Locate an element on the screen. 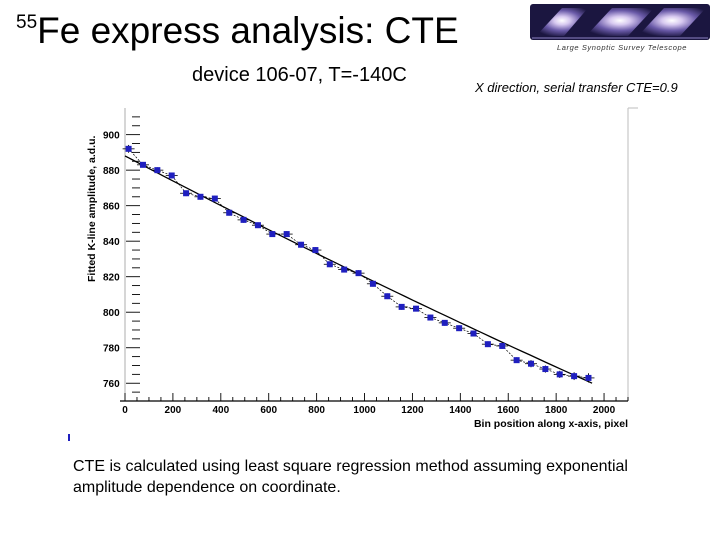 The height and width of the screenshot is (540, 720). x-tick-label: 400 is located at coordinates (220, 410).